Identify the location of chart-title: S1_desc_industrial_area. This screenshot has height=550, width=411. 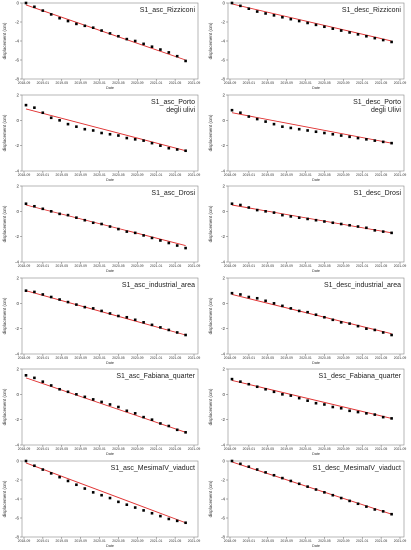
(362, 285).